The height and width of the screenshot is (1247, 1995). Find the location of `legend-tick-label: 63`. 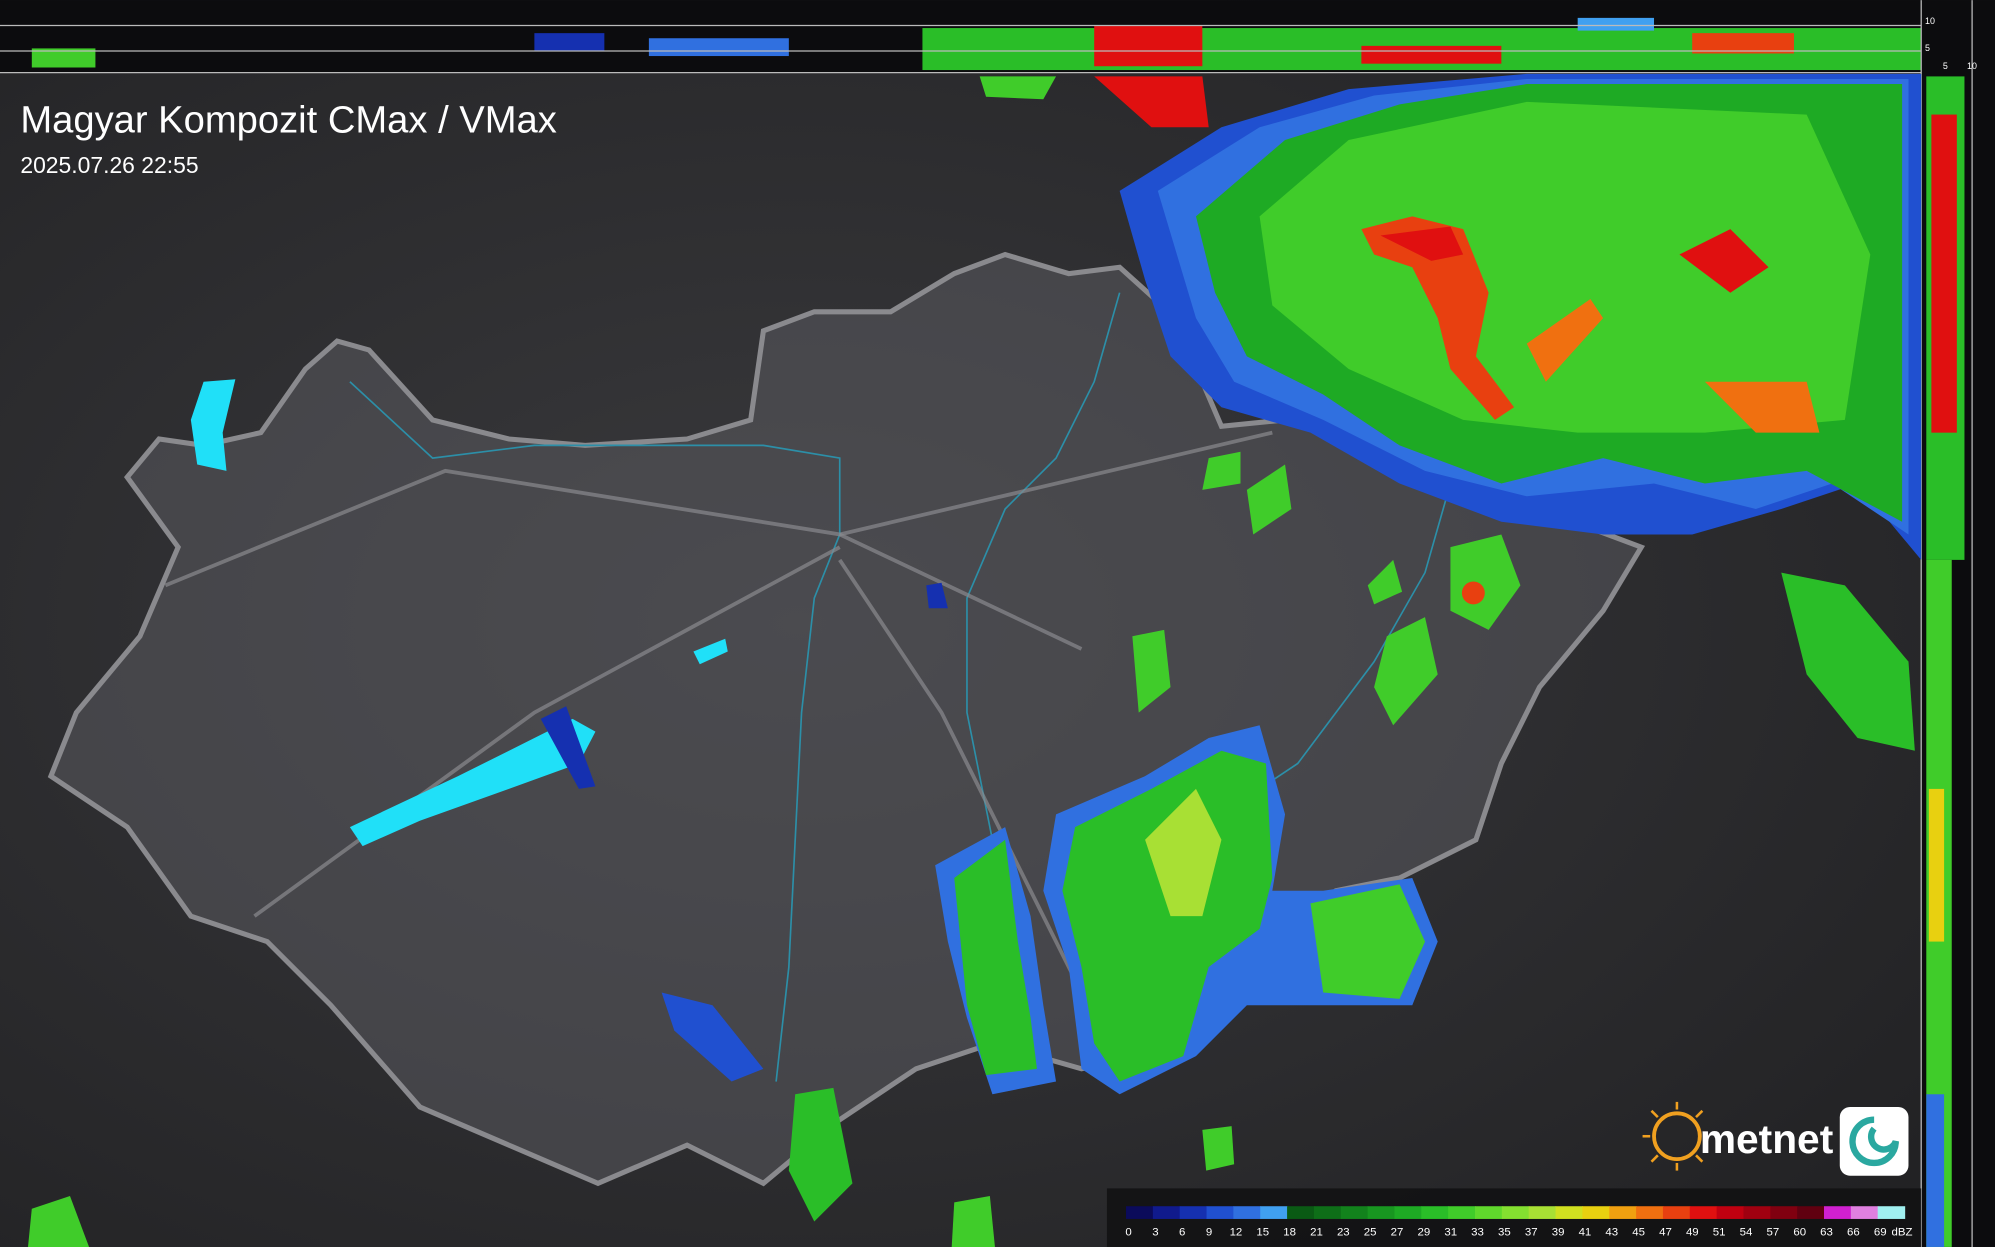

legend-tick-label: 63 is located at coordinates (1826, 1232).